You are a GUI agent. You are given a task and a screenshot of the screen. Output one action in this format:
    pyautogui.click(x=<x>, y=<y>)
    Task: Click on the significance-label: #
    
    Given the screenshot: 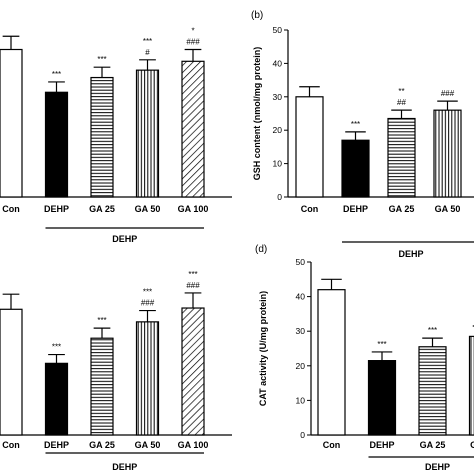 What is the action you would take?
    pyautogui.click(x=147, y=52)
    